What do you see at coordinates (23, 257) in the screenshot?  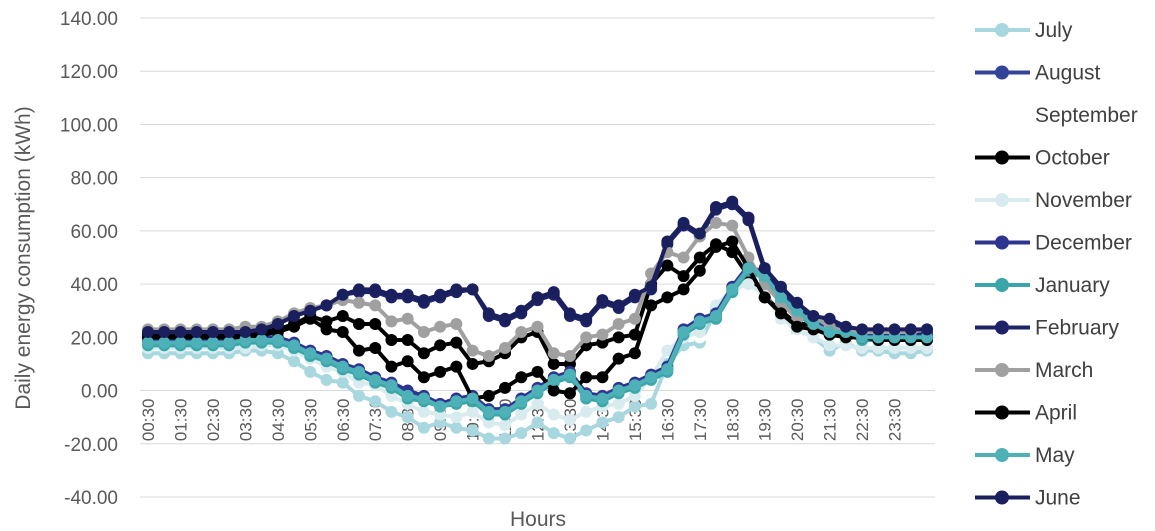 I see `y-axis-title: Daily energy consumption (kWh)` at bounding box center [23, 257].